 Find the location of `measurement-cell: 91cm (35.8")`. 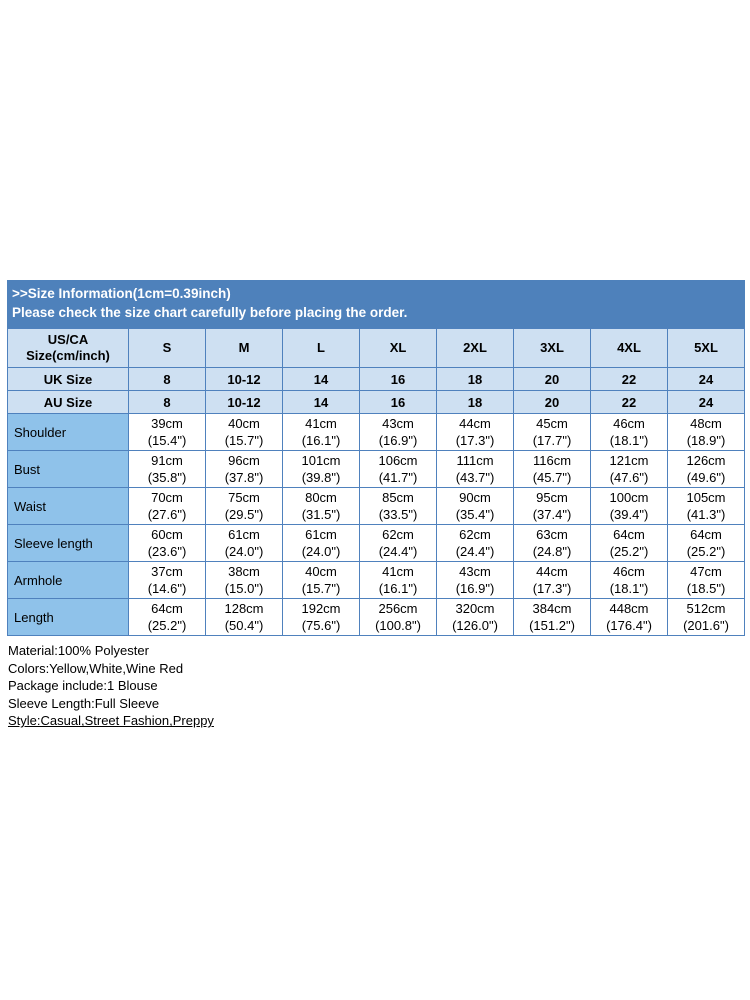

measurement-cell: 91cm (35.8") is located at coordinates (167, 469).